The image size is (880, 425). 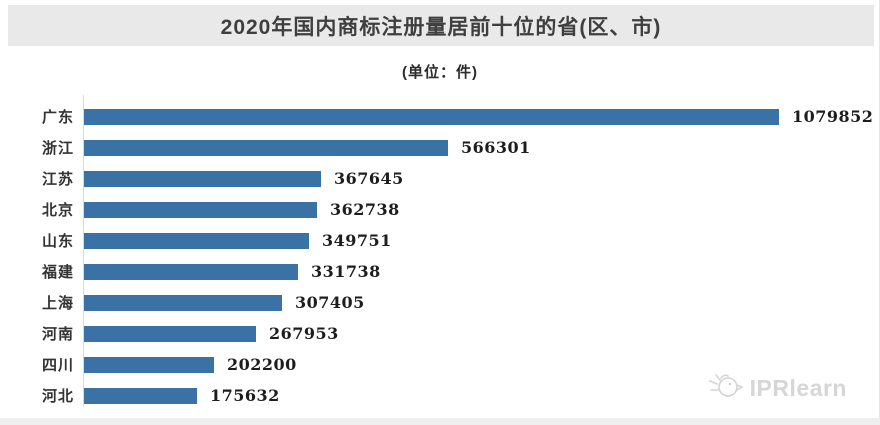 What do you see at coordinates (440, 302) in the screenshot?
I see `bar-row: 上海 307405` at bounding box center [440, 302].